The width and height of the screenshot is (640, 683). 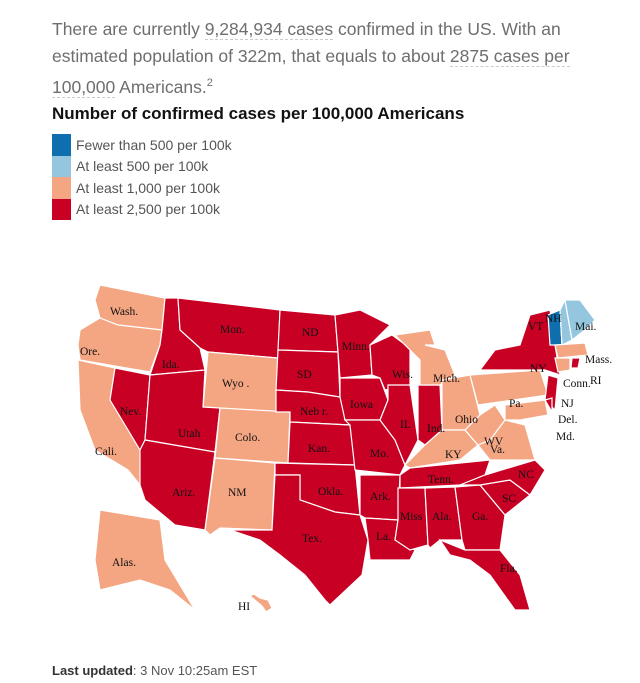 I want to click on state-label-mt: Mon., so click(x=232, y=330).